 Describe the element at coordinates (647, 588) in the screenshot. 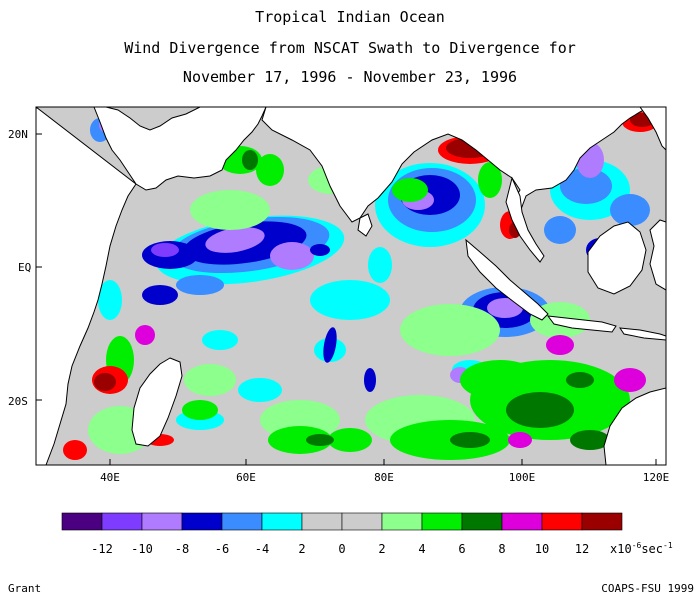

I see `credit-institution: COAPS-FSU 1999` at that location.